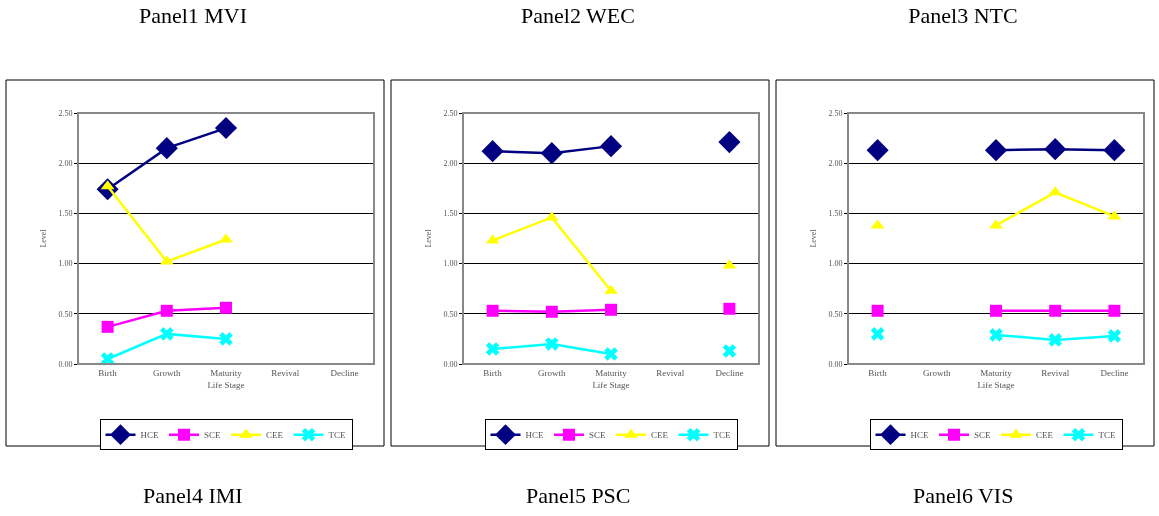  I want to click on text: Panel5 PSC, so click(578, 495).